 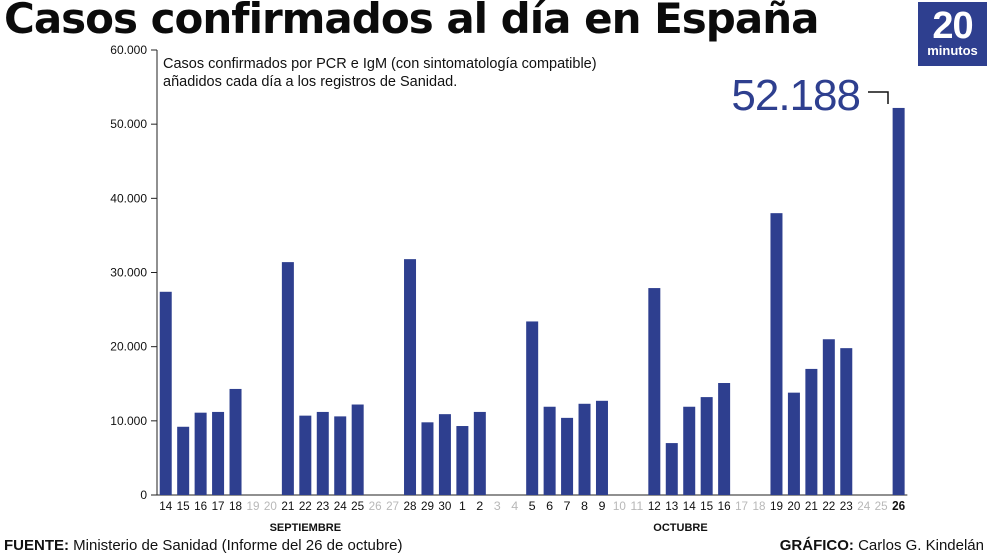 What do you see at coordinates (128, 273) in the screenshot?
I see `y-tick-label: 30.000` at bounding box center [128, 273].